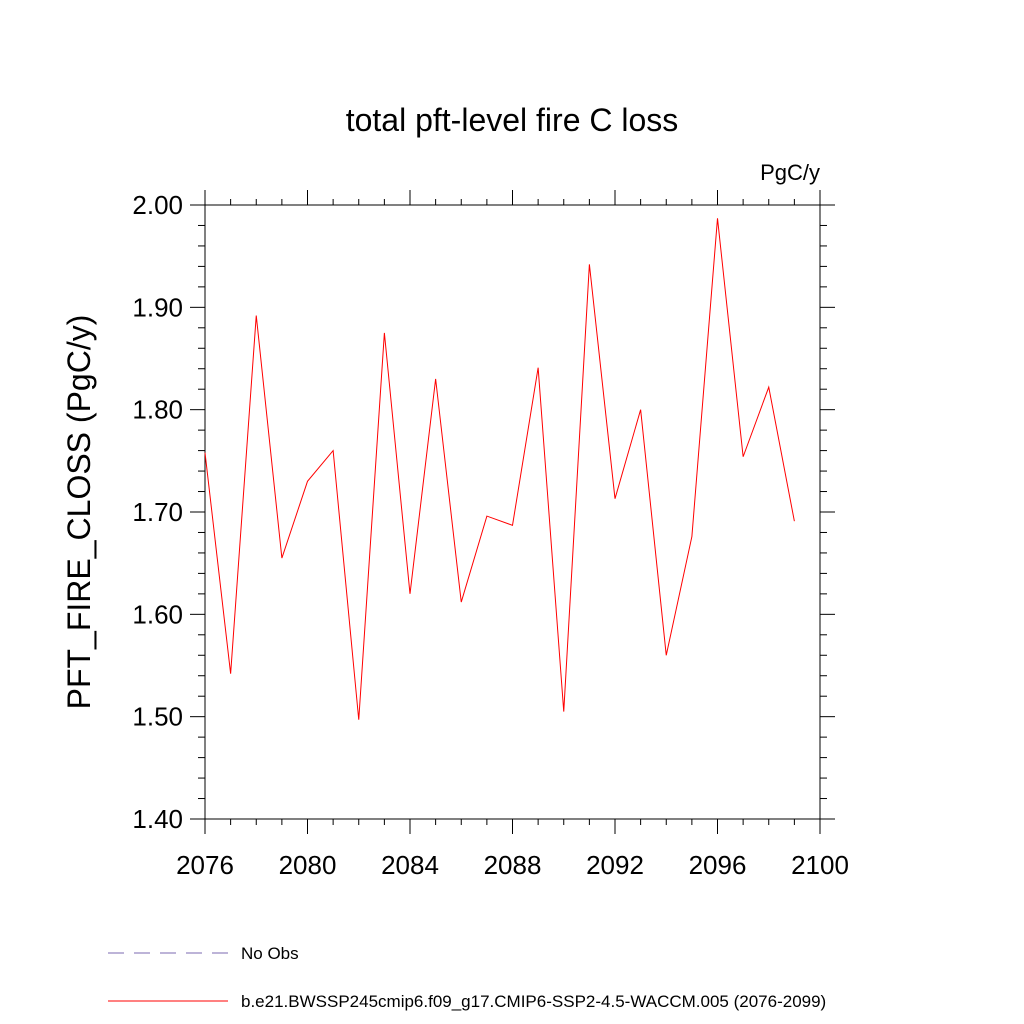 The height and width of the screenshot is (1024, 1024). What do you see at coordinates (157, 717) in the screenshot?
I see `y-tick-label: 1.50` at bounding box center [157, 717].